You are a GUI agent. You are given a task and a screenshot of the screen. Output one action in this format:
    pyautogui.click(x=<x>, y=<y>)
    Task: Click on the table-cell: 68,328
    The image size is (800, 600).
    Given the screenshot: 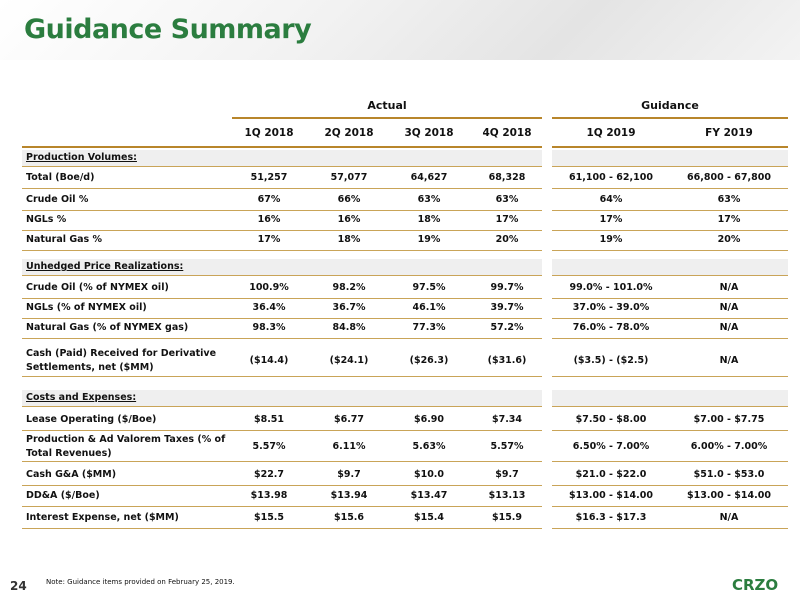 What is the action you would take?
    pyautogui.click(x=507, y=177)
    